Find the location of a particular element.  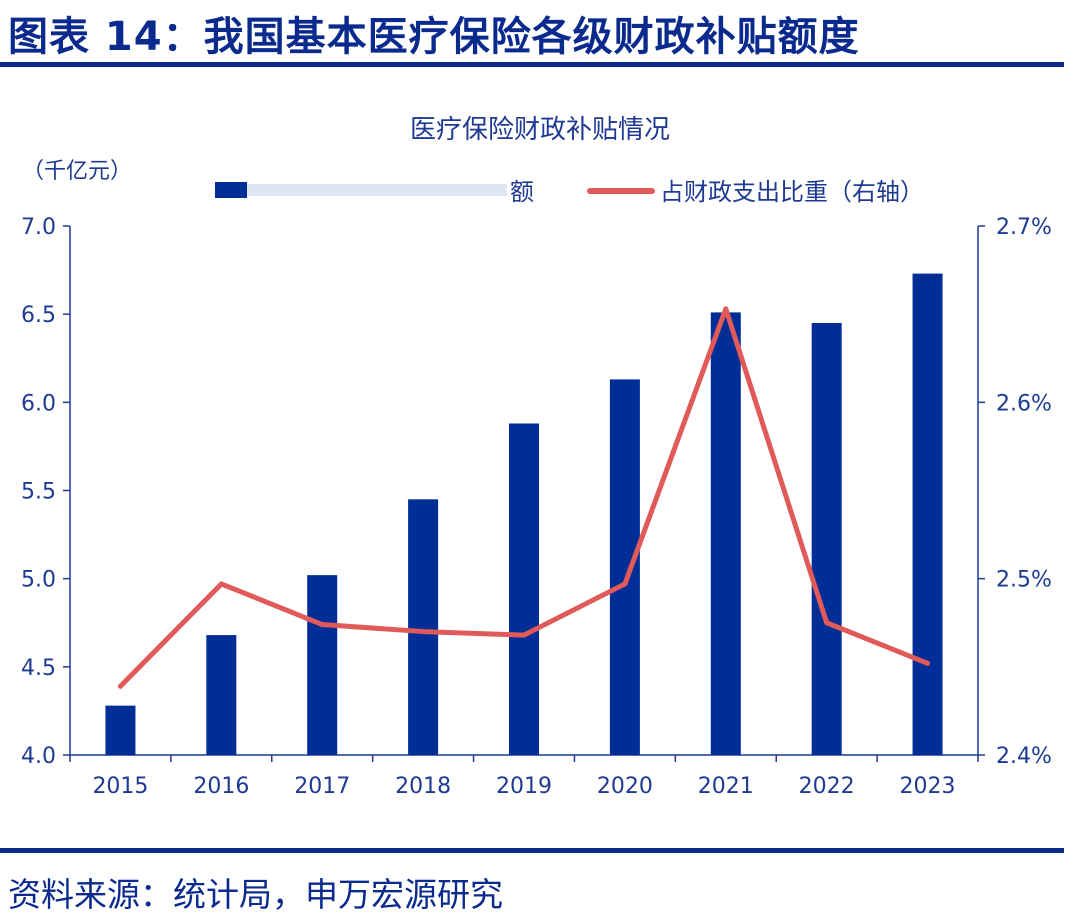

right-tick-label: 2.6% is located at coordinates (1024, 403).